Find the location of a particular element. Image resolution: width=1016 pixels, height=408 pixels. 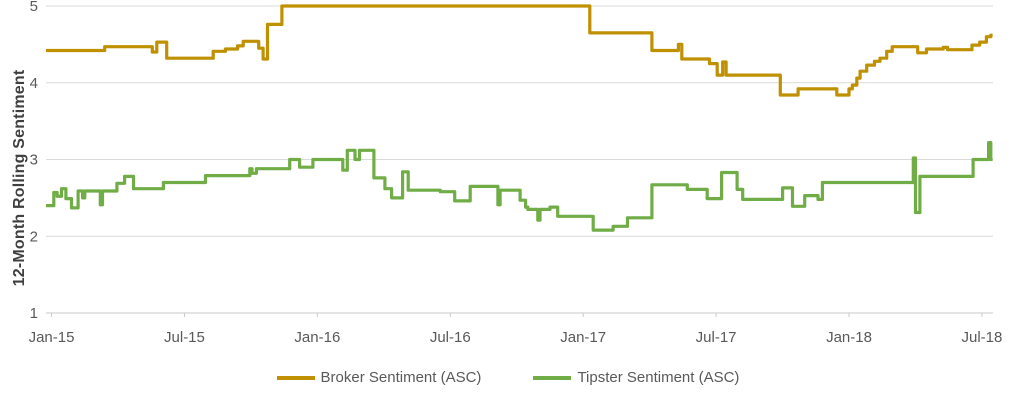

y-tick-label-1: 1 is located at coordinates (34, 313).